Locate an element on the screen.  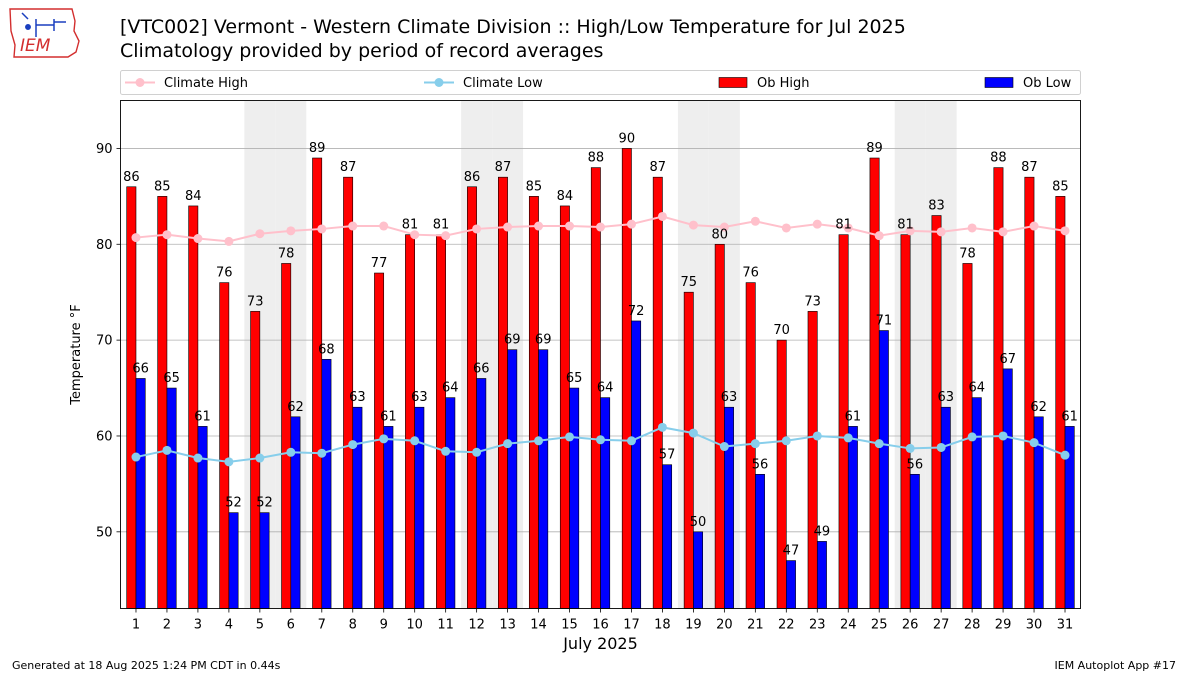
ob-high-value-label: 90 is located at coordinates (627, 138).